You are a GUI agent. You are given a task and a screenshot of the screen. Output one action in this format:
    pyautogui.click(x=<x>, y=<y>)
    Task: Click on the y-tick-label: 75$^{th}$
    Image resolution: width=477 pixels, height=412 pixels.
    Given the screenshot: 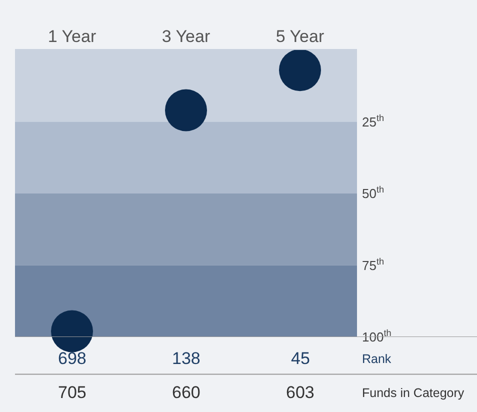 What is the action you would take?
    pyautogui.click(x=373, y=264)
    